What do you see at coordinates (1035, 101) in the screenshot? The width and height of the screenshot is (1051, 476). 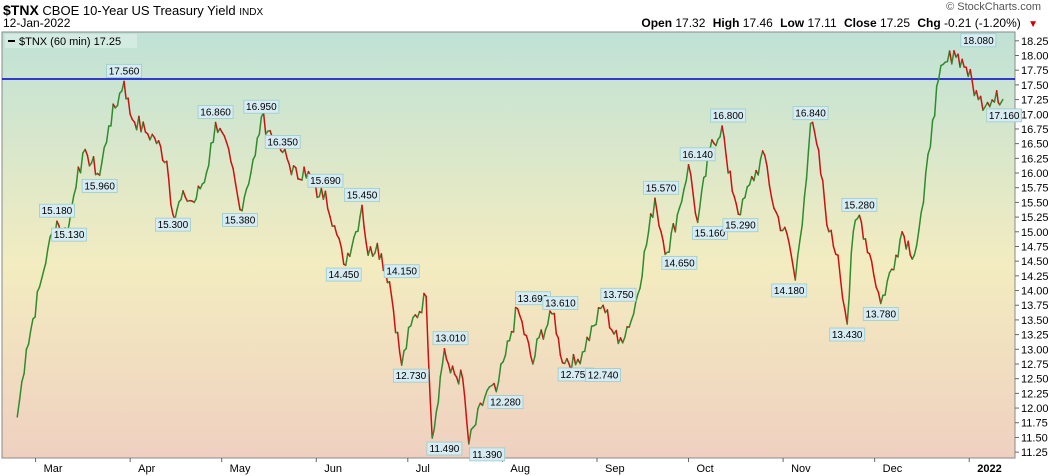 I see `y-tick-label: 17.25` at bounding box center [1035, 101].